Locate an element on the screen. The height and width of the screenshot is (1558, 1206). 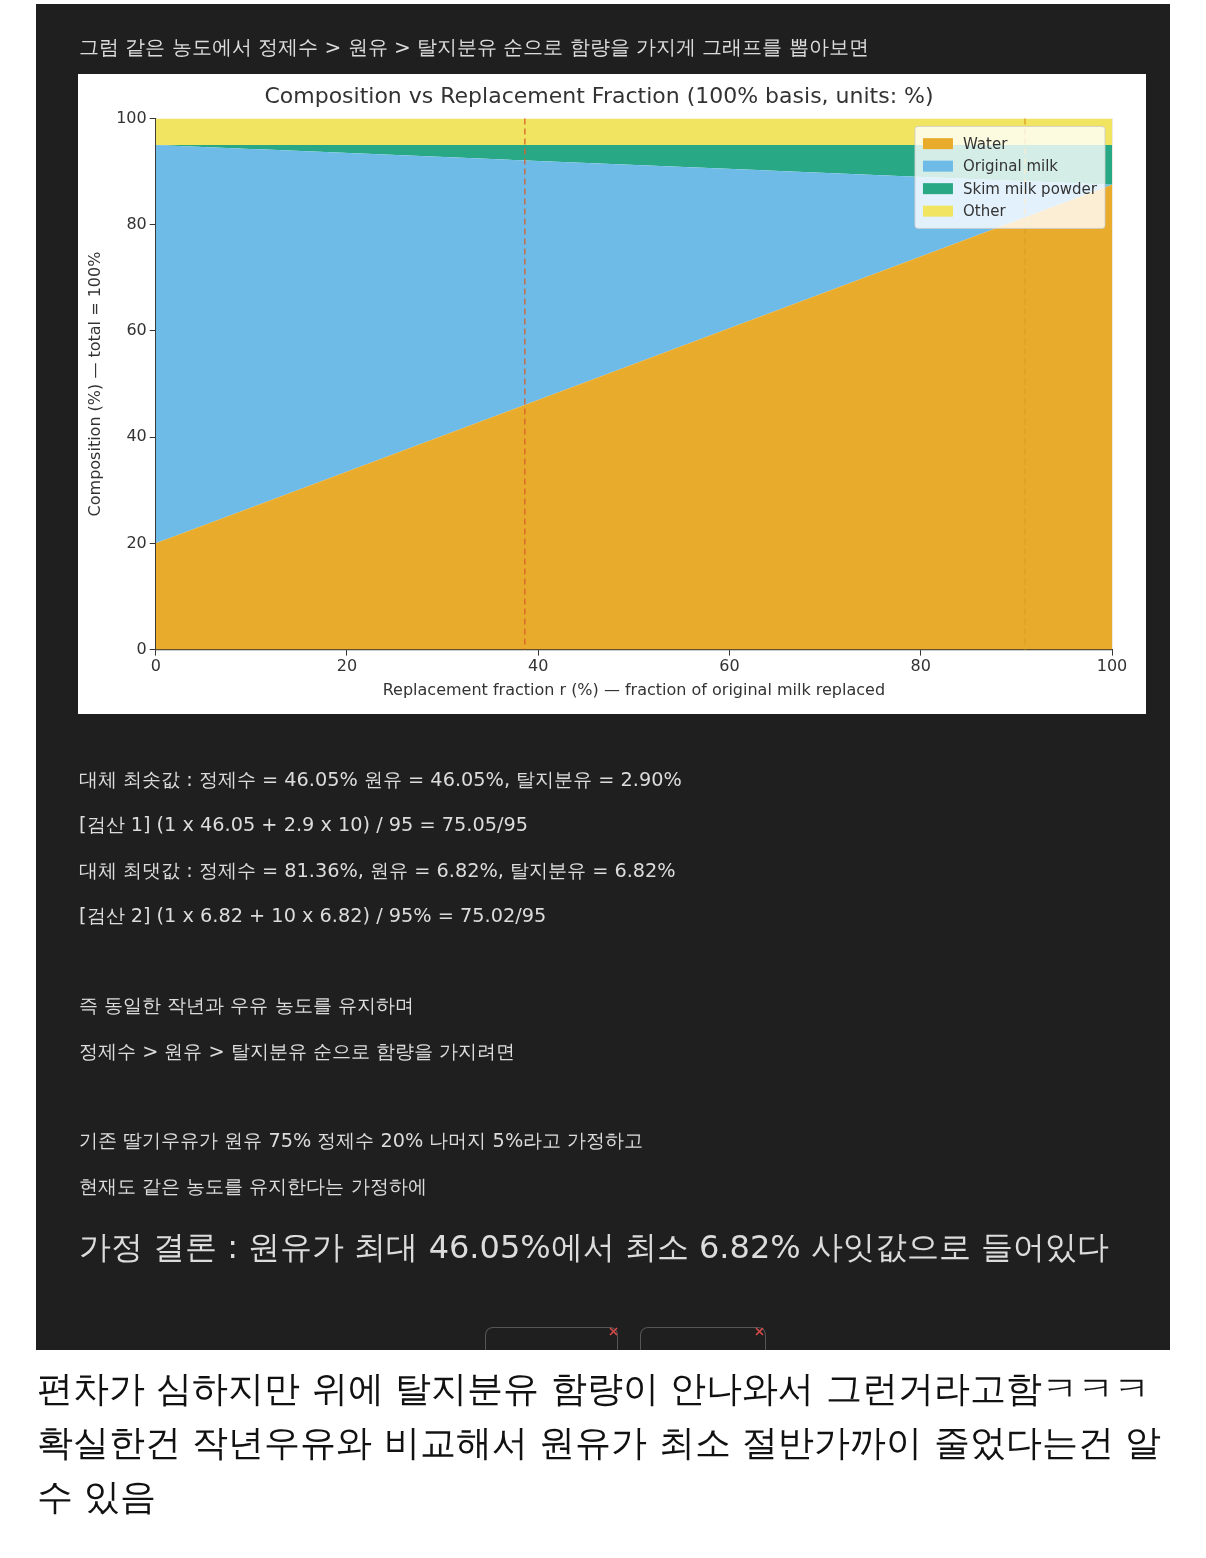
x-tick-label: 40 is located at coordinates (538, 666).